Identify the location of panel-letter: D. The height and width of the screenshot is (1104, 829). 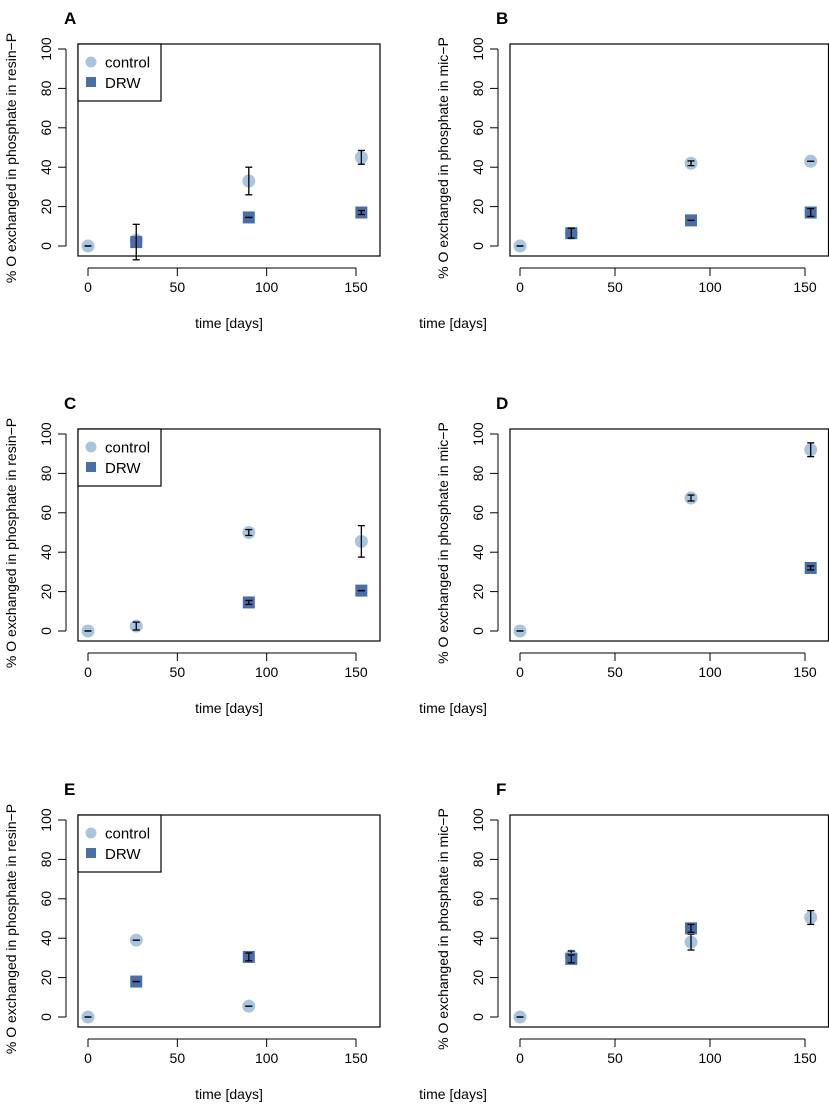
(502, 403).